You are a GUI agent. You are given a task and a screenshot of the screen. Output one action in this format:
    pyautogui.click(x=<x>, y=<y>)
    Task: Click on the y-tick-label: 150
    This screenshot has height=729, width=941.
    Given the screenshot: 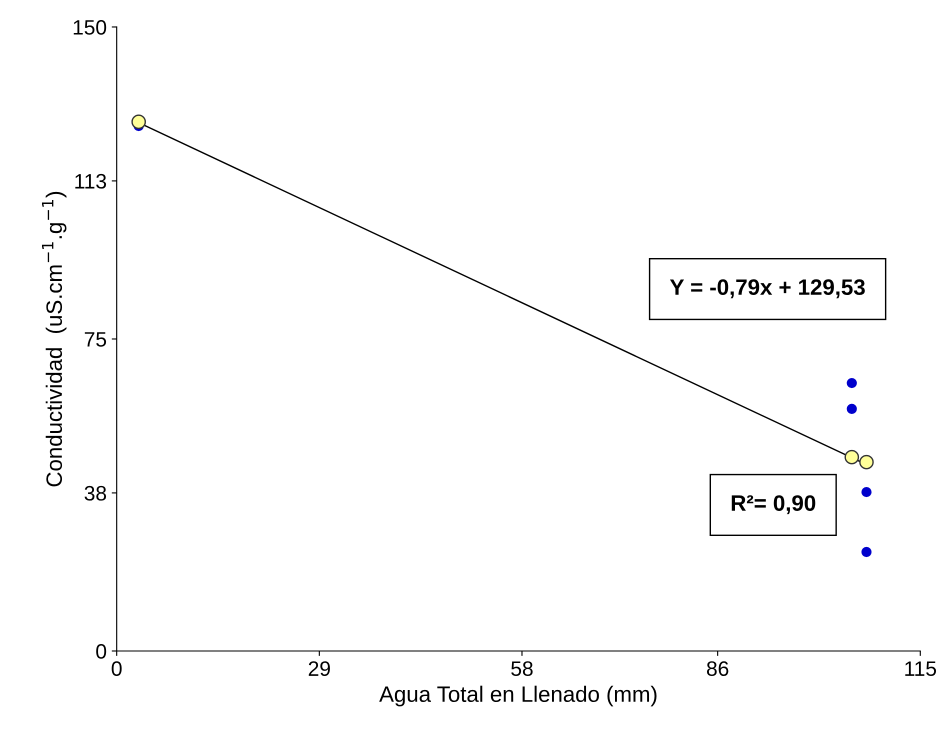 What is the action you would take?
    pyautogui.click(x=90, y=27)
    